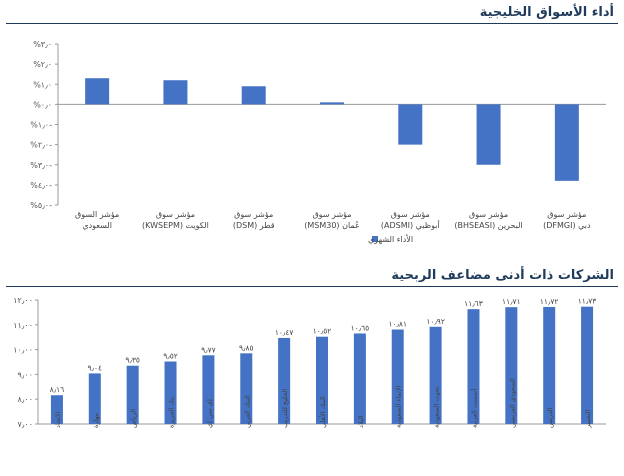 This screenshot has height=476, width=624. Describe the element at coordinates (549, 301) in the screenshot. I see `data-label: ١١٫٧٢` at that location.